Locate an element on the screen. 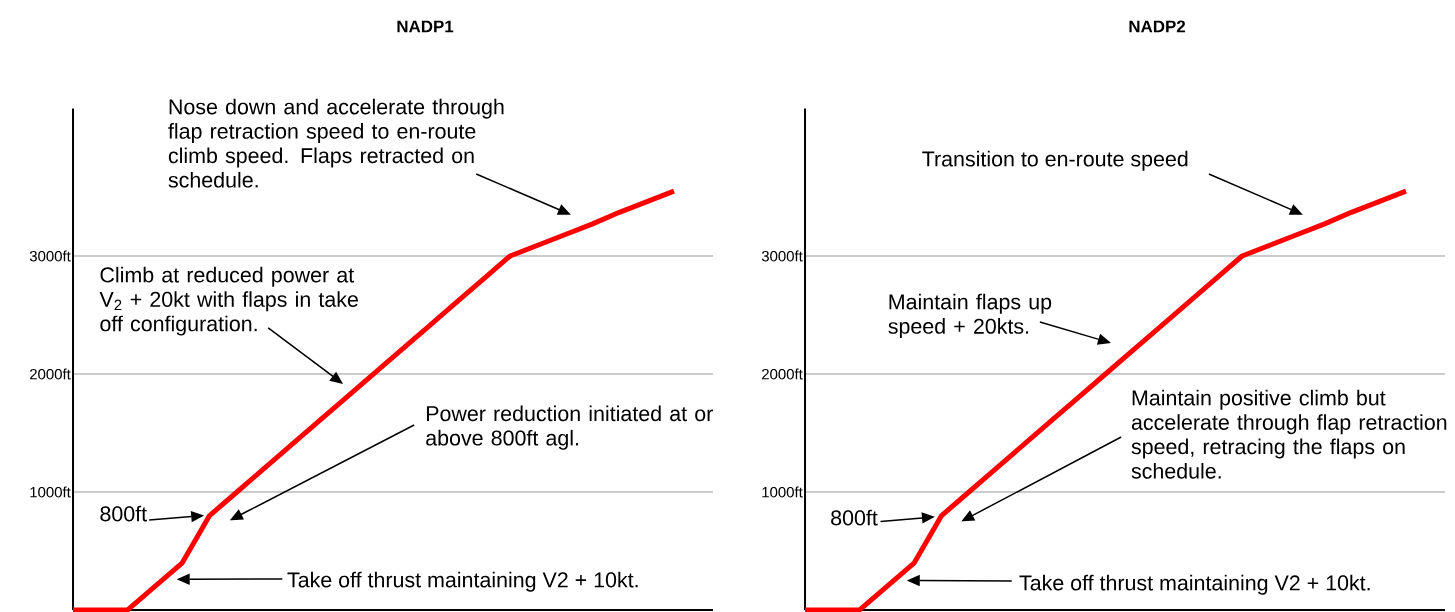 Image resolution: width=1455 pixels, height=612 pixels. chart-title: NADP1 is located at coordinates (425, 26).